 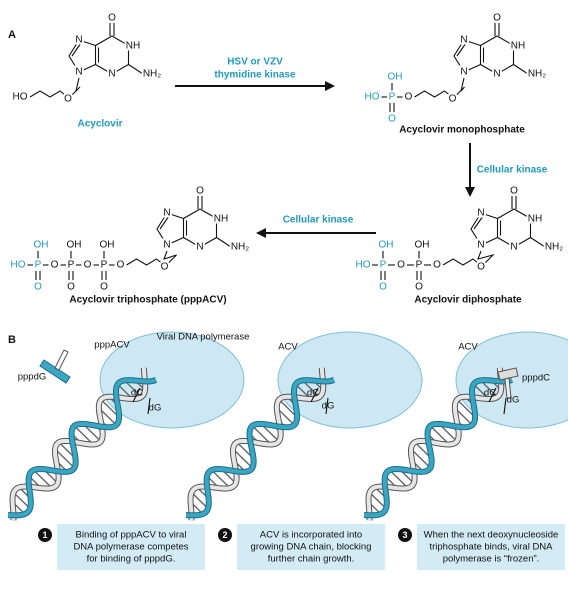 What do you see at coordinates (508, 388) in the screenshot?
I see `pppdC-icon` at bounding box center [508, 388].